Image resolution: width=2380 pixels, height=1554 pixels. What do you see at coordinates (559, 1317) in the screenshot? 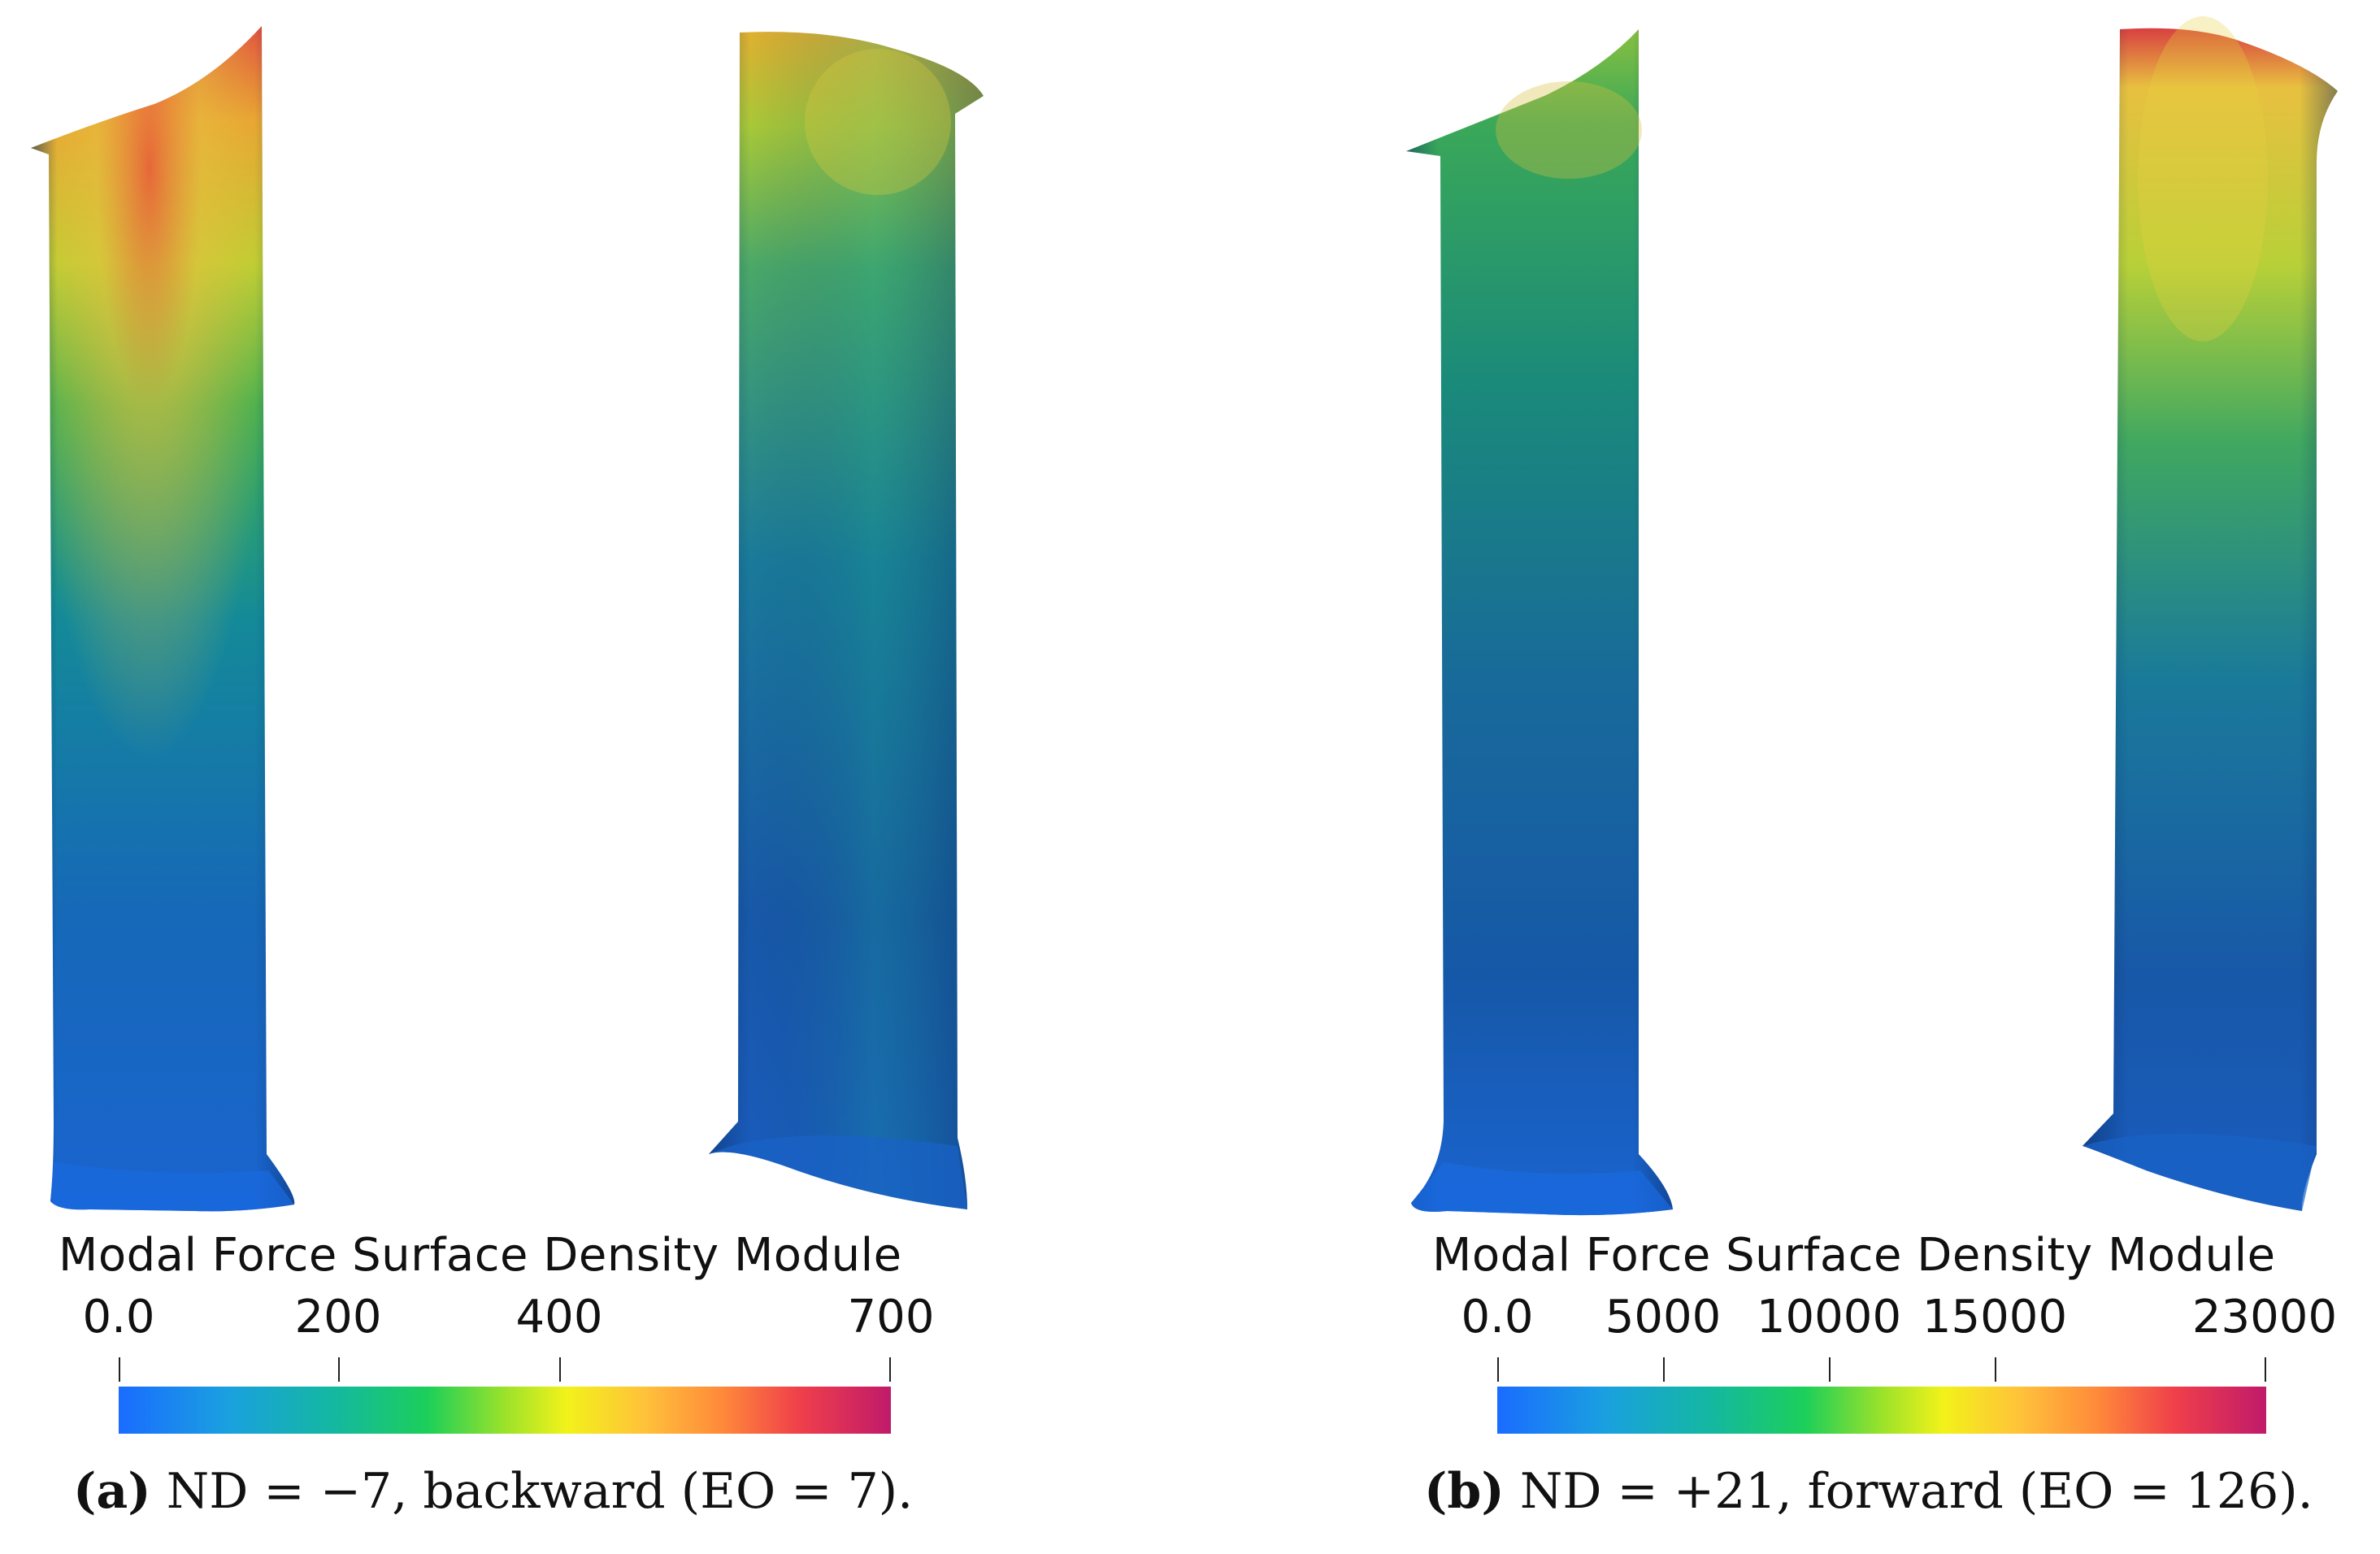
I see `colorbar-tick-label: 400` at bounding box center [559, 1317].